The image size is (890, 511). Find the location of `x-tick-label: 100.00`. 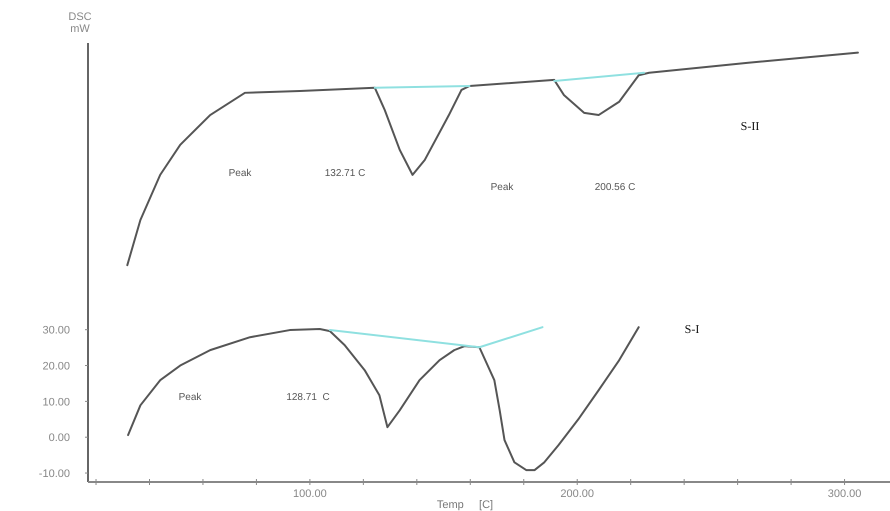

x-tick-label: 100.00 is located at coordinates (310, 494).